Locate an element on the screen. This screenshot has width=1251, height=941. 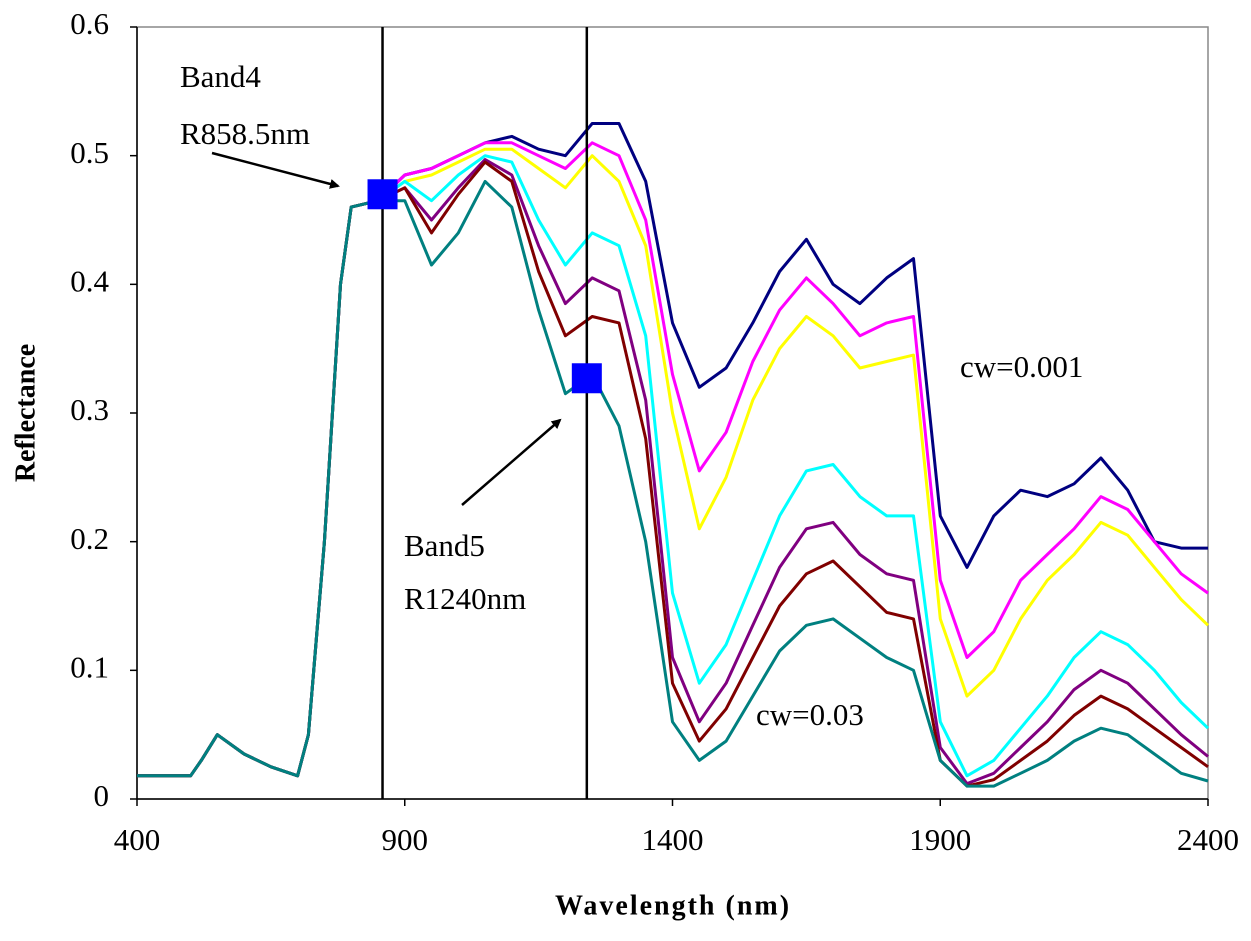
x-tick-label: 400 is located at coordinates (137, 839).